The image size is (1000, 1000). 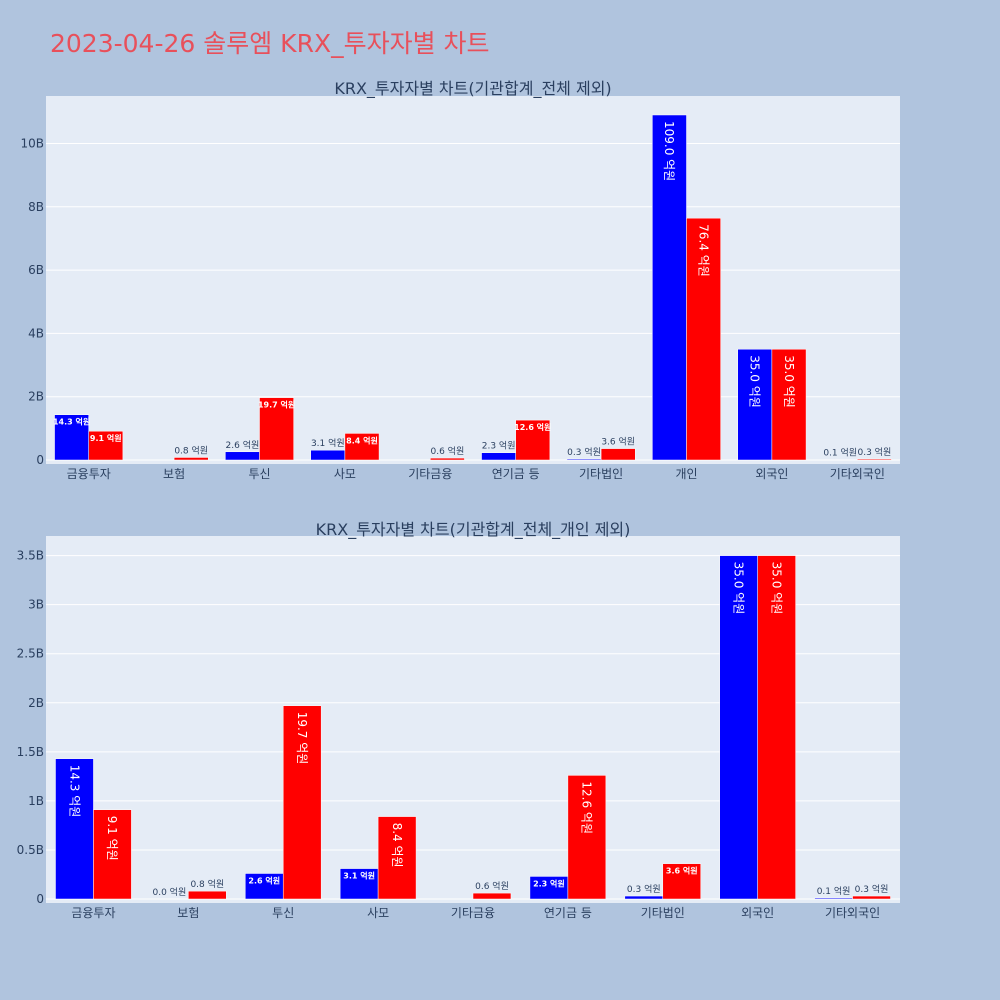 What do you see at coordinates (448, 451) in the screenshot?
I see `data-label: 0.6 억원` at bounding box center [448, 451].